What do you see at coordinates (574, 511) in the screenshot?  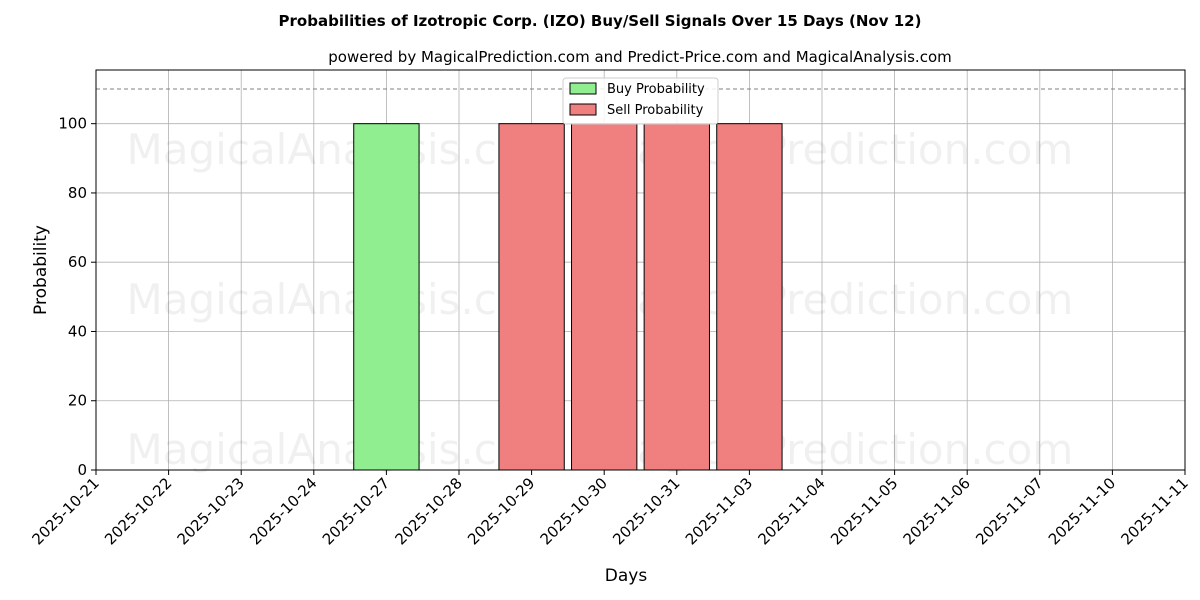 I see `x-tick-label: 2025-10-30` at bounding box center [574, 511].